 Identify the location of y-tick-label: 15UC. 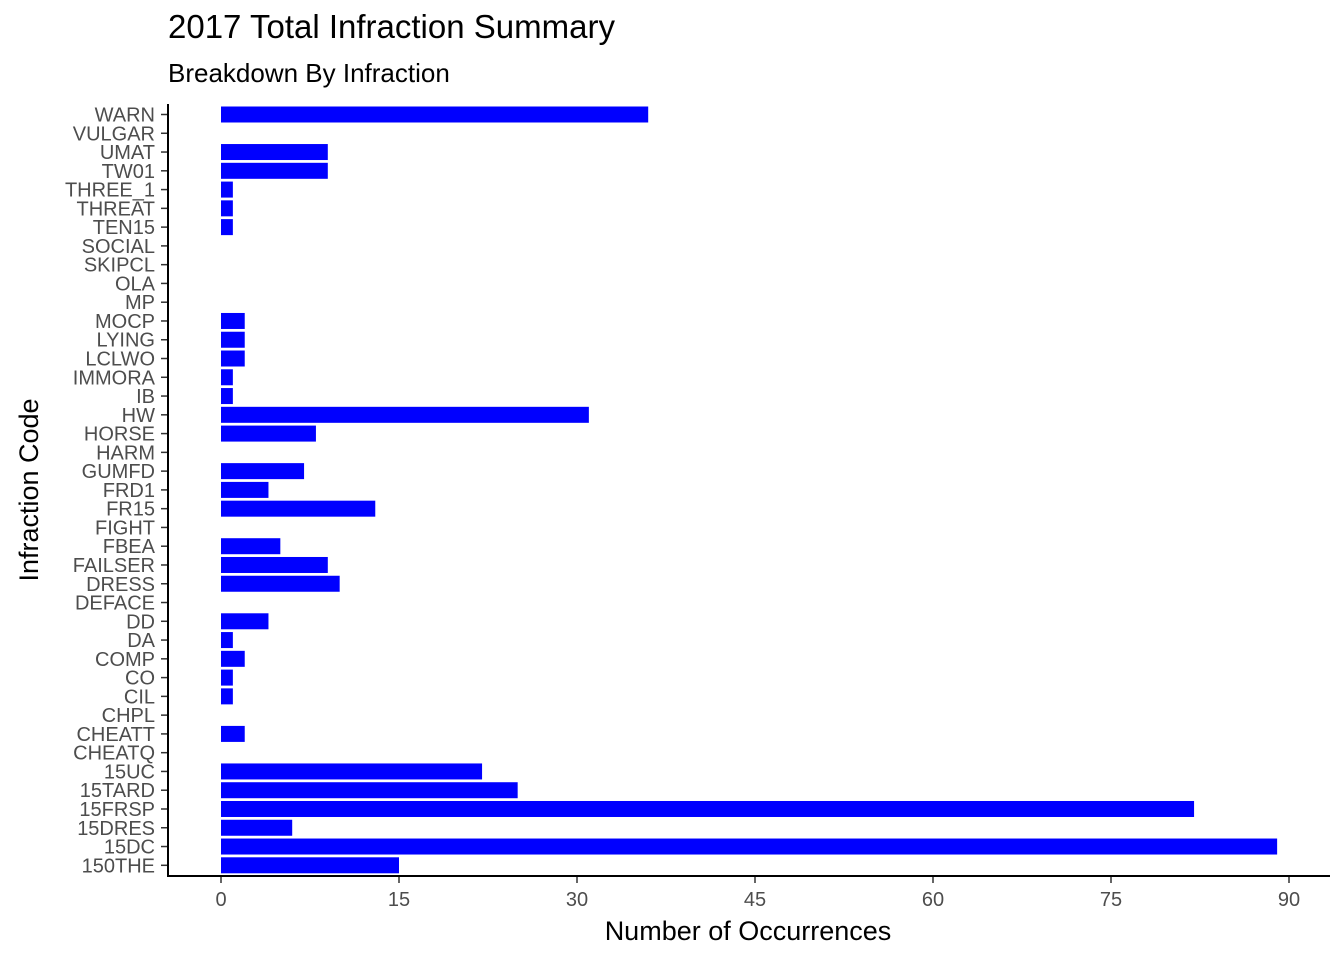
(129, 772).